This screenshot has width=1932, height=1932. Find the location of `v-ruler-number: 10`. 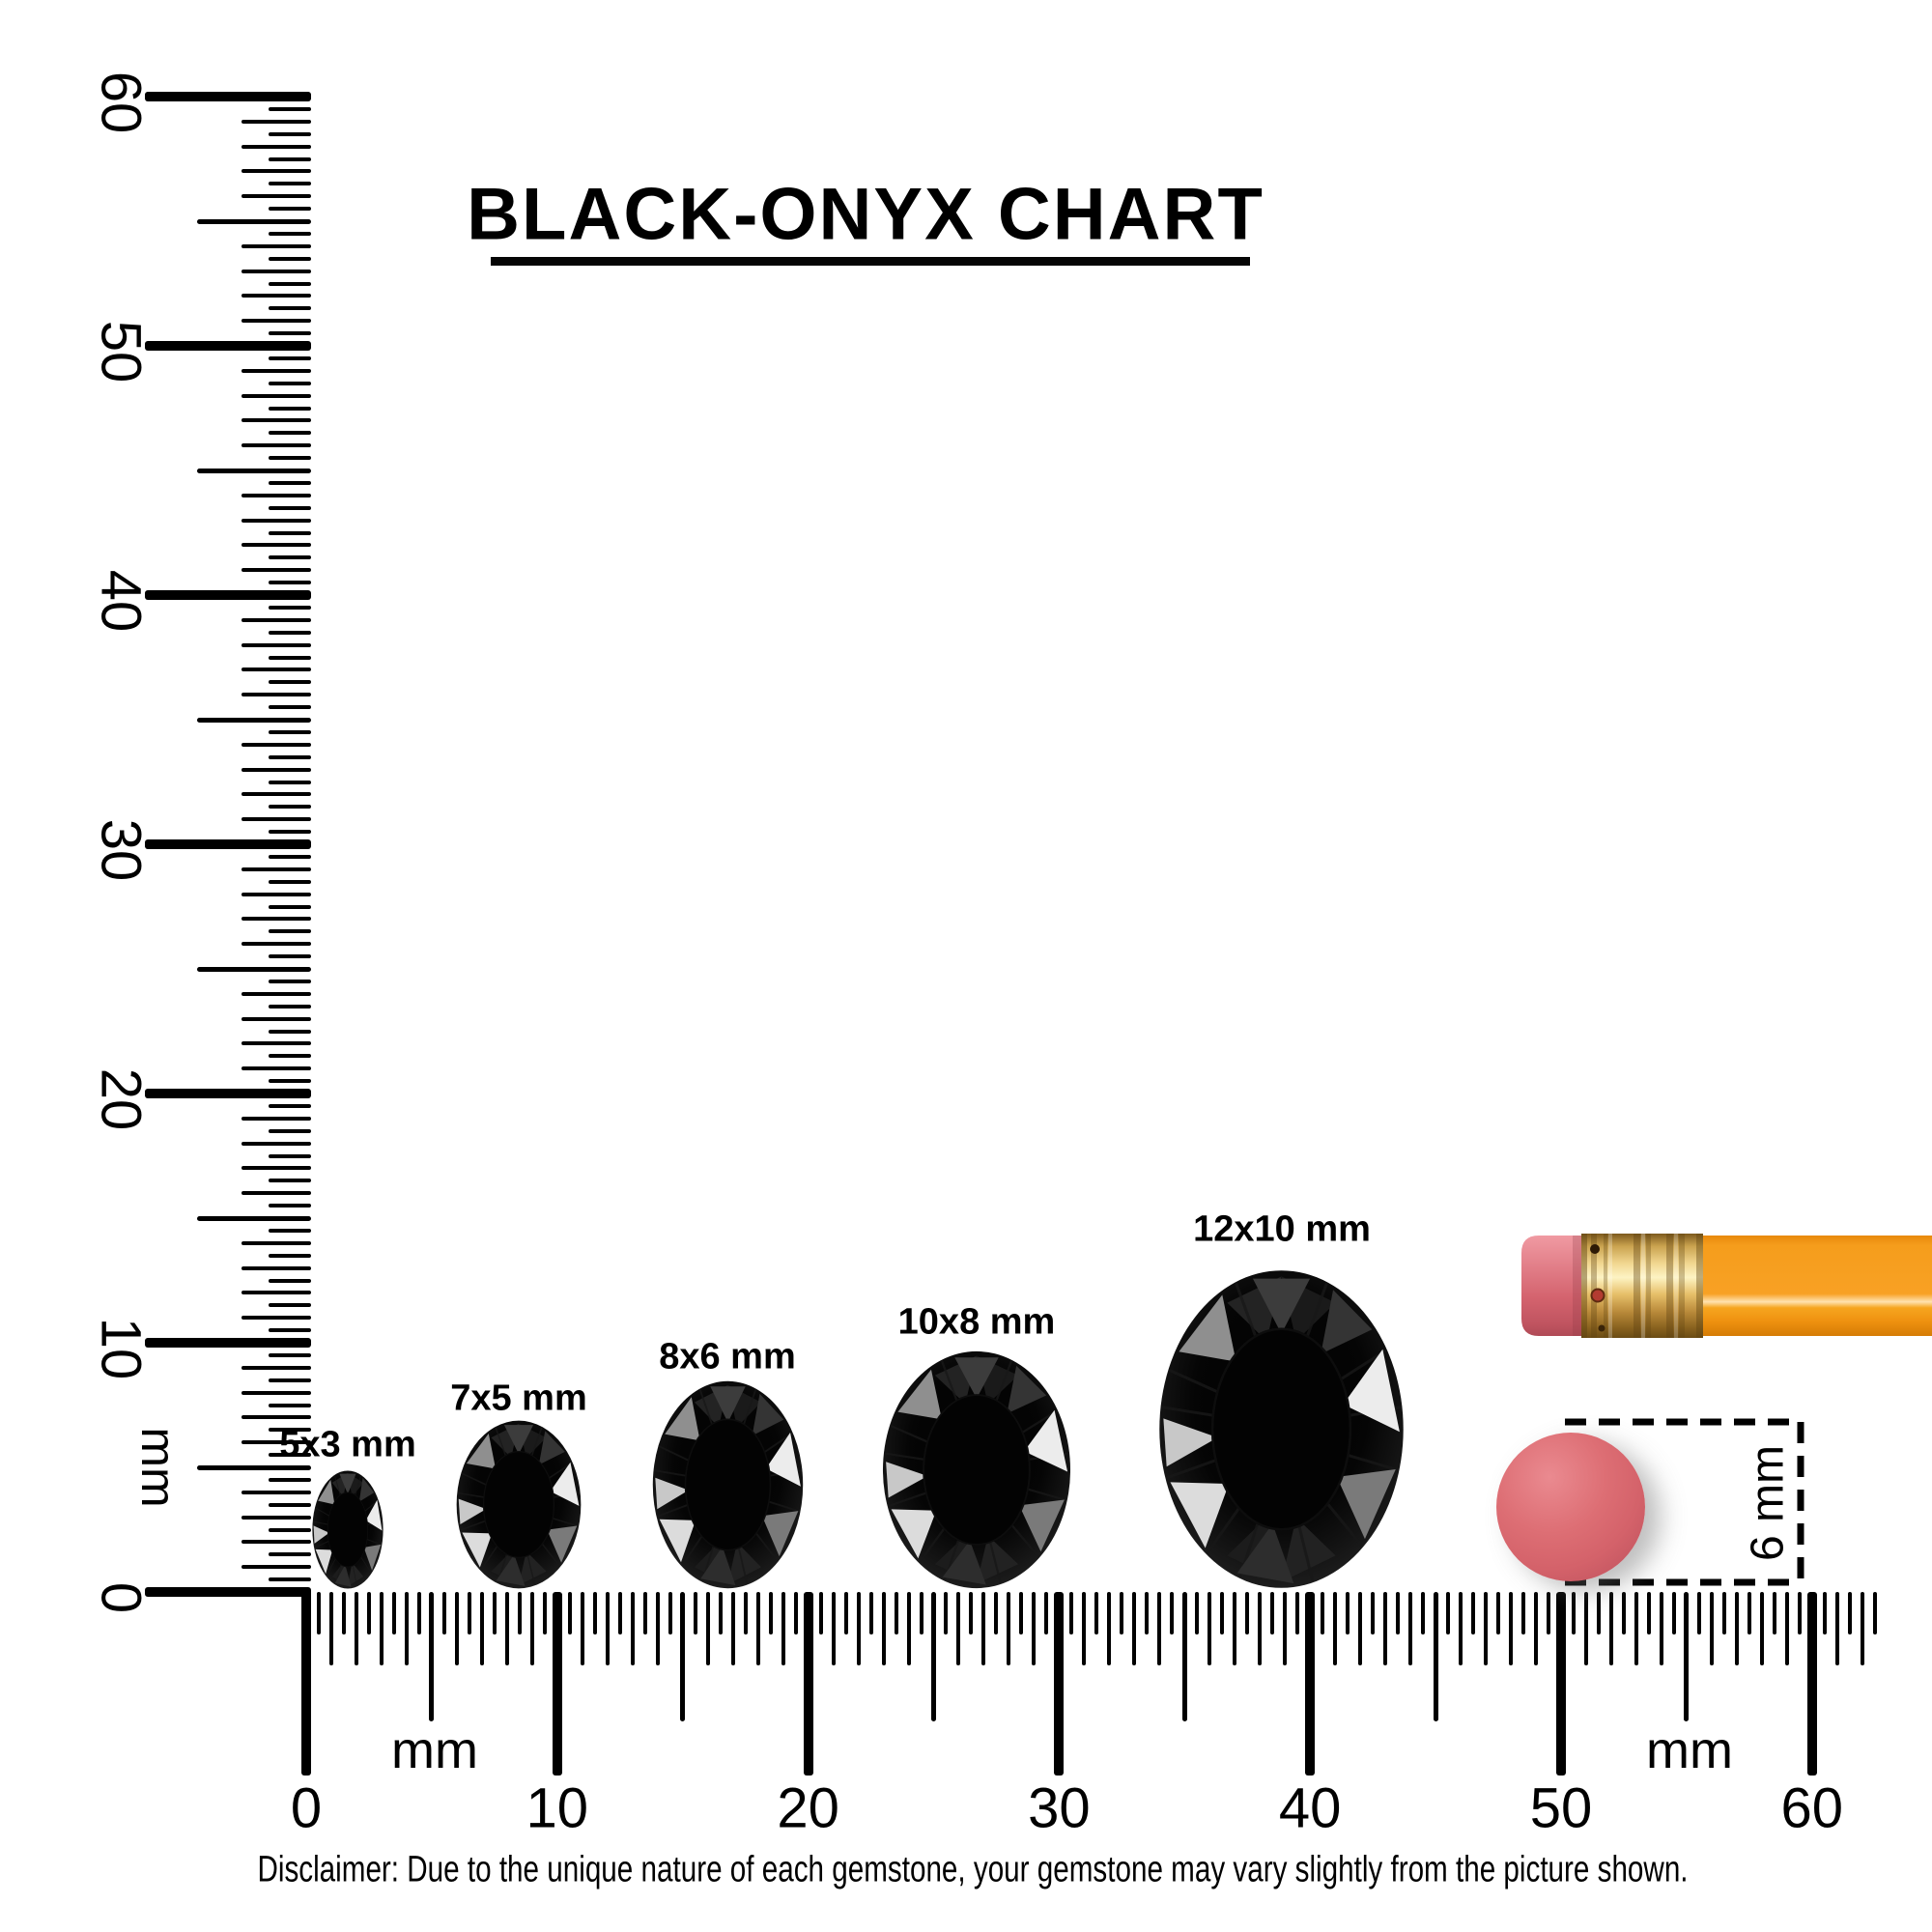

v-ruler-number: 10 is located at coordinates (121, 1348).